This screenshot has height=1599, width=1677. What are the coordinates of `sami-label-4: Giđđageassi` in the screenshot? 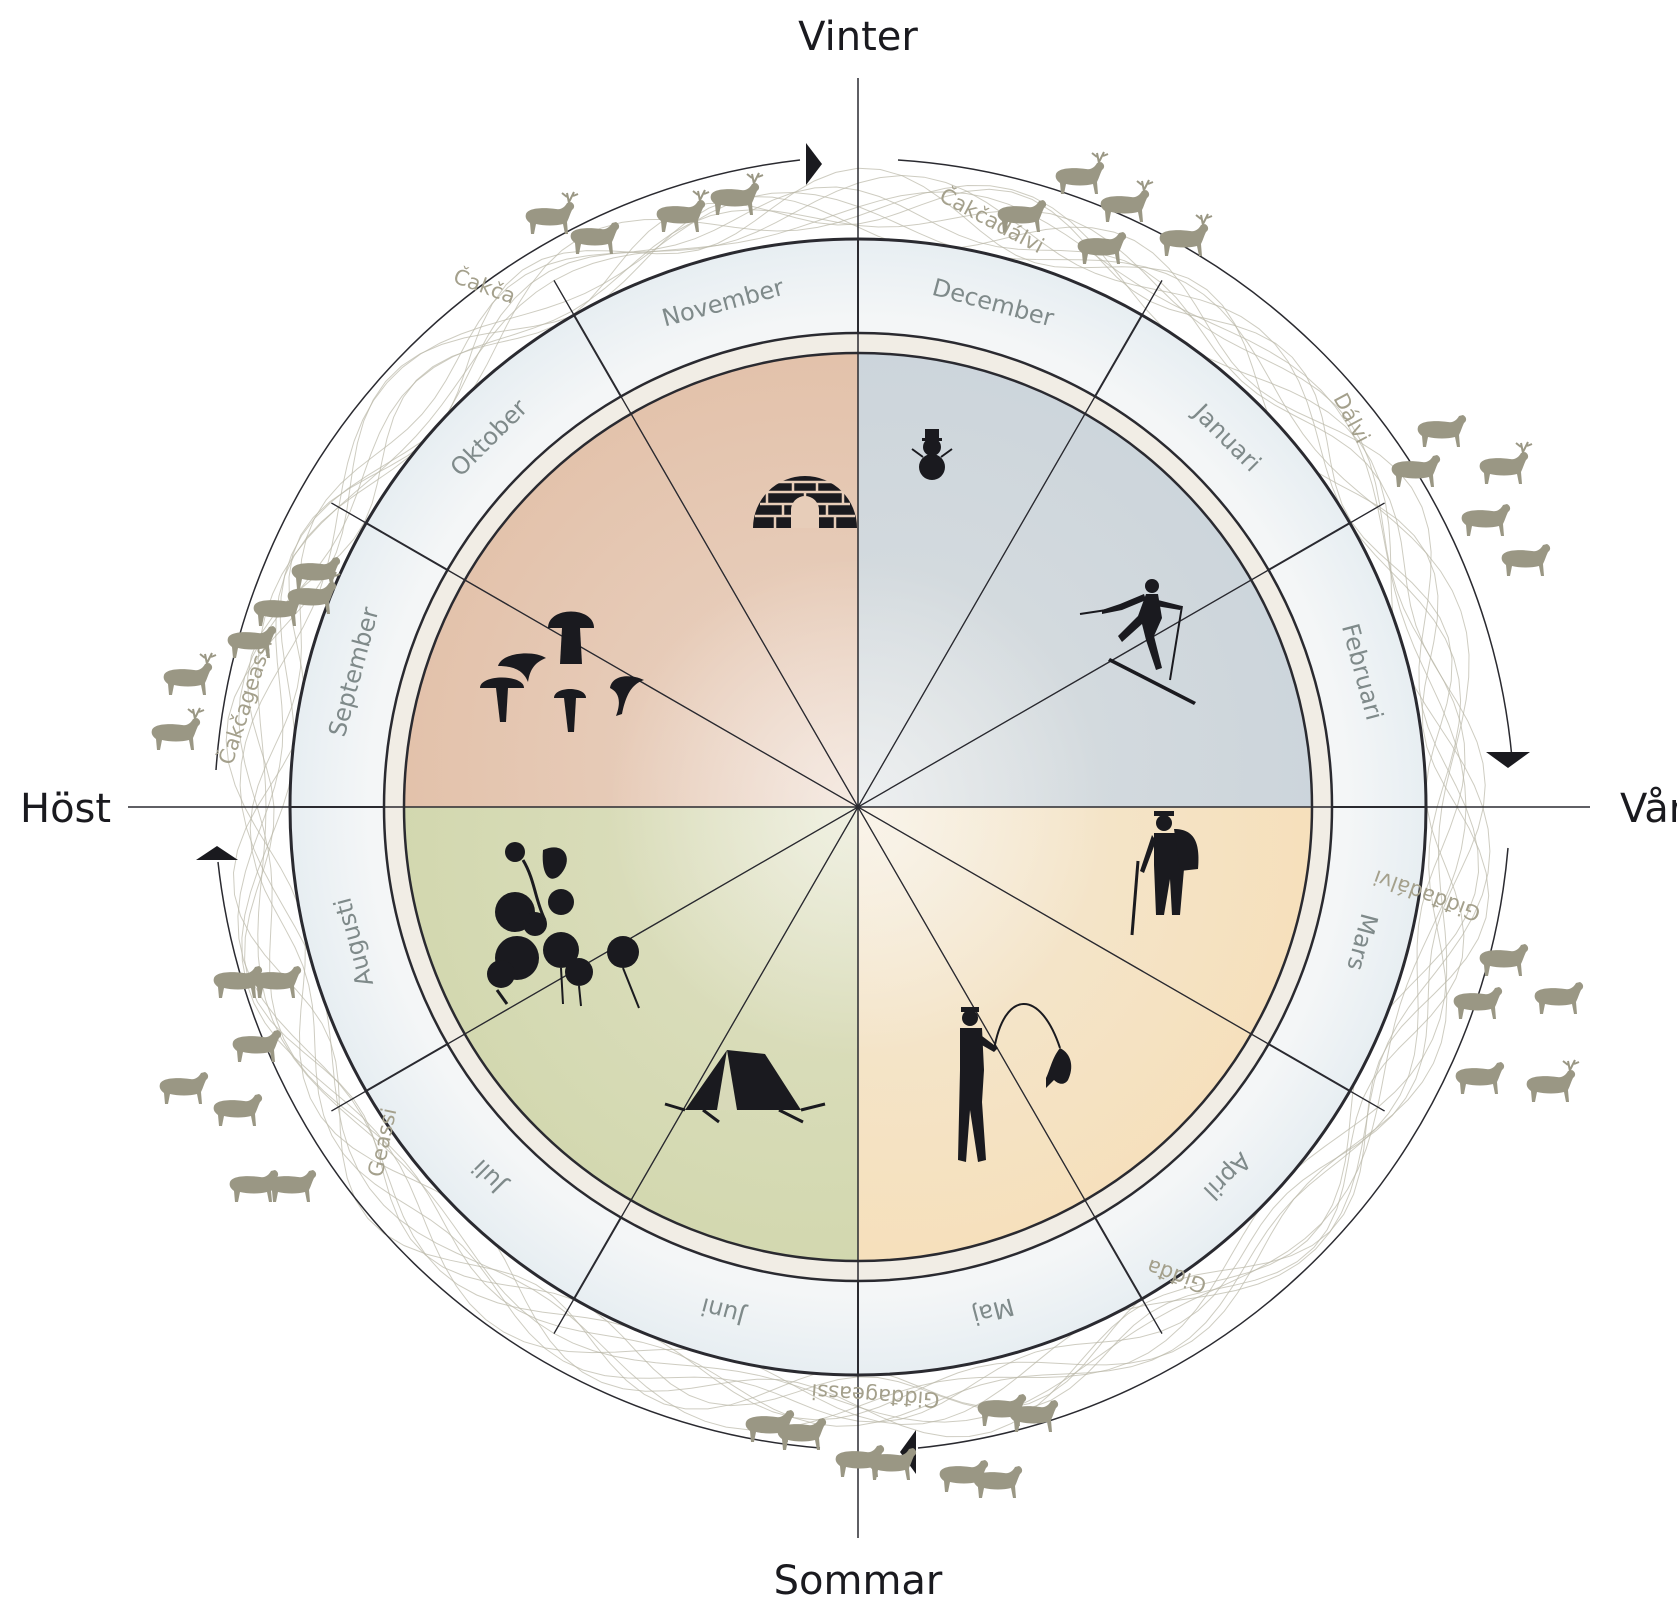 It's located at (876, 1395).